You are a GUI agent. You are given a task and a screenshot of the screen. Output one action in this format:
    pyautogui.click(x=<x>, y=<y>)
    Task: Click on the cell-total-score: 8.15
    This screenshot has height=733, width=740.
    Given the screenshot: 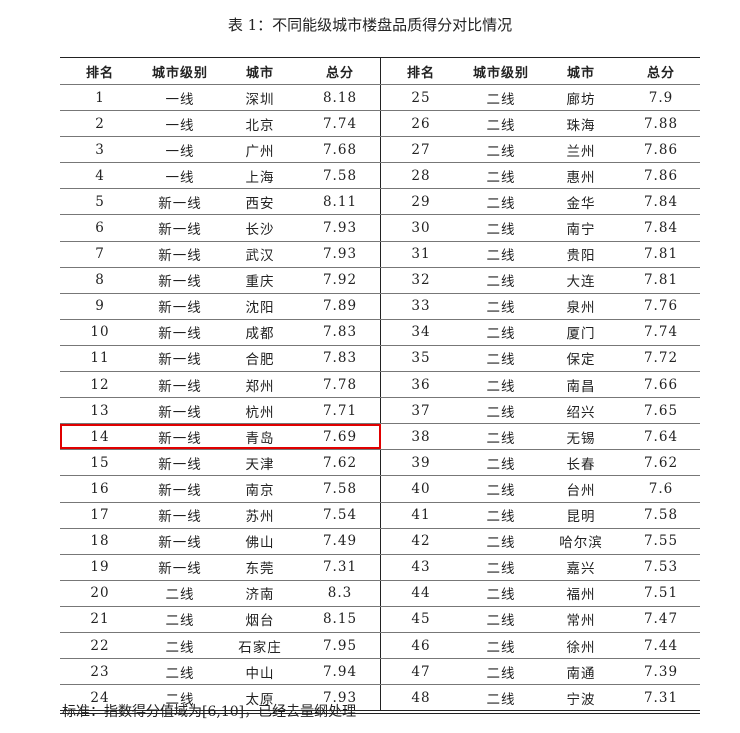 What is the action you would take?
    pyautogui.click(x=340, y=619)
    